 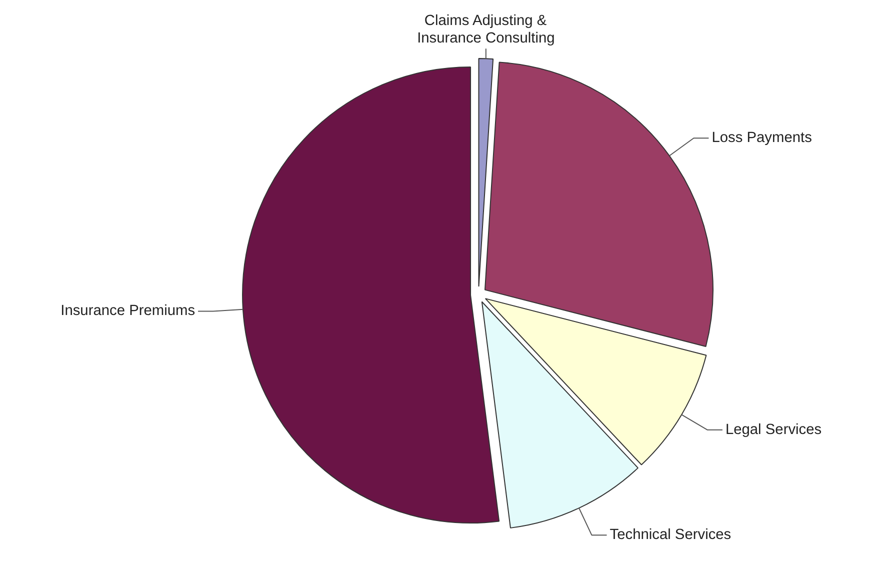 I want to click on slice-label: Loss Payments, so click(x=762, y=138).